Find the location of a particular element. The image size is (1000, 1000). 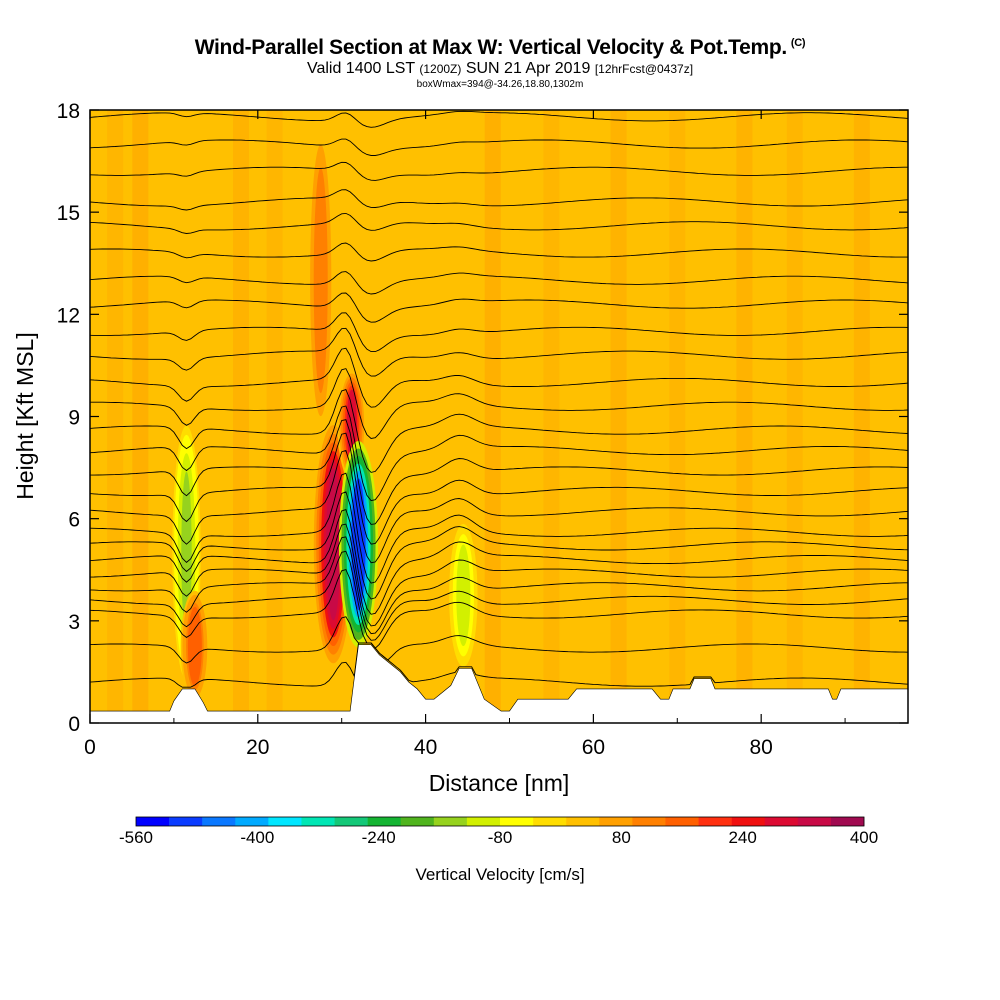

y-tick-label-1: 3 is located at coordinates (74, 622).